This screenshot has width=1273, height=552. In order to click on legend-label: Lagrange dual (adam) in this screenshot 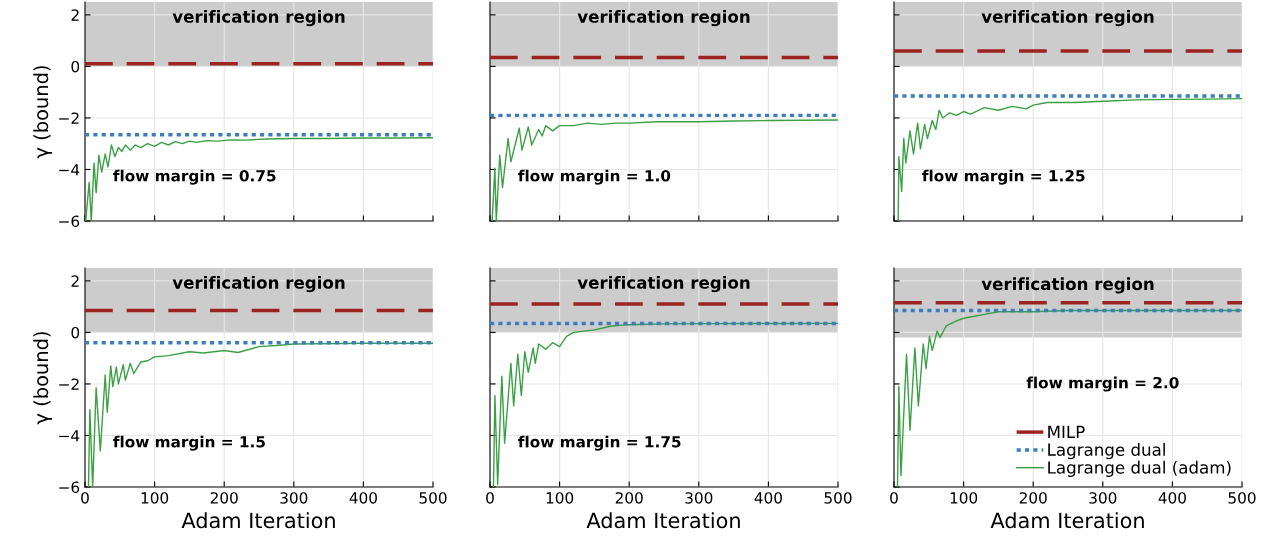, I will do `click(1139, 468)`.